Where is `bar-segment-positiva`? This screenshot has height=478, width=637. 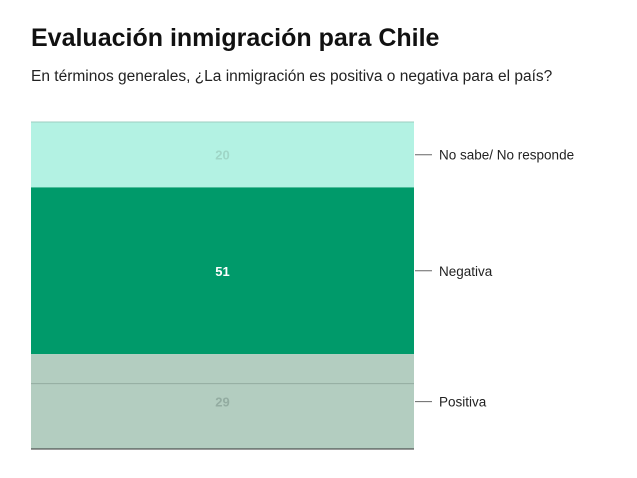
bar-segment-positiva is located at coordinates (222, 401).